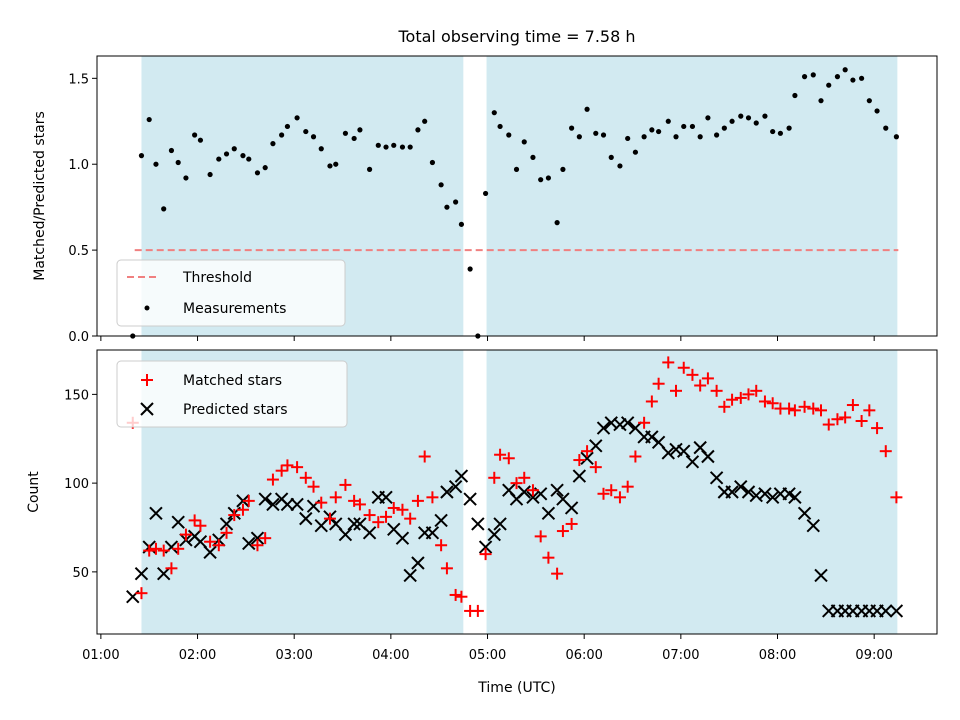  What do you see at coordinates (232, 381) in the screenshot?
I see `legend-matched-label: Matched stars` at bounding box center [232, 381].